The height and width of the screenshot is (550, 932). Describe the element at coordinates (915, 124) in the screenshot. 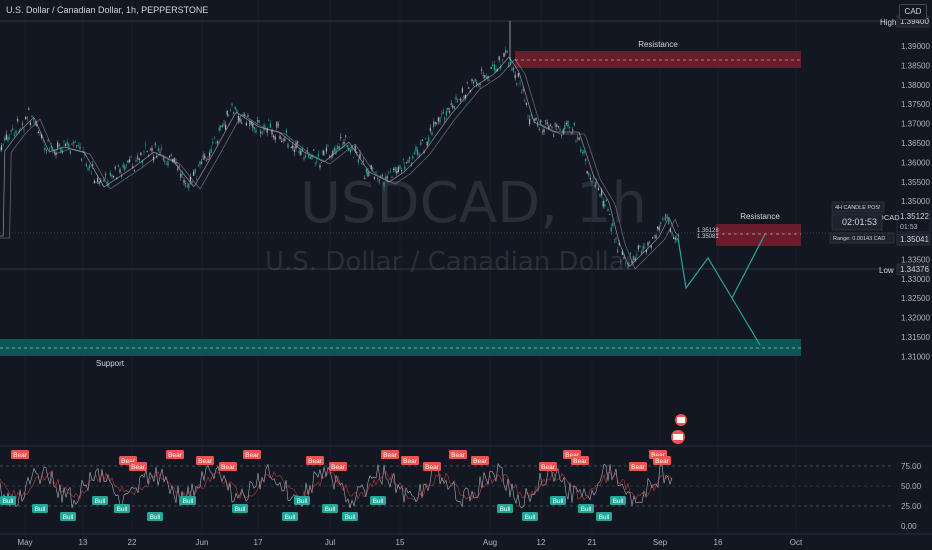

I see `price-tick: 1.37000` at that location.